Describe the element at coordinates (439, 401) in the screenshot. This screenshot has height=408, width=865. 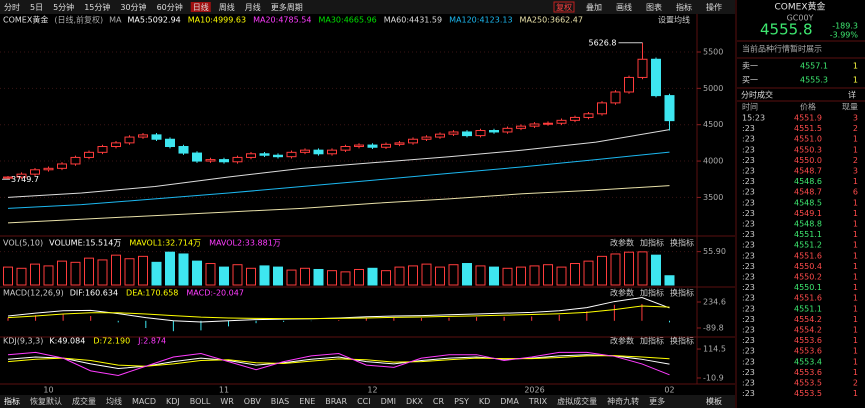
I see `indicator-tab: CR` at that location.